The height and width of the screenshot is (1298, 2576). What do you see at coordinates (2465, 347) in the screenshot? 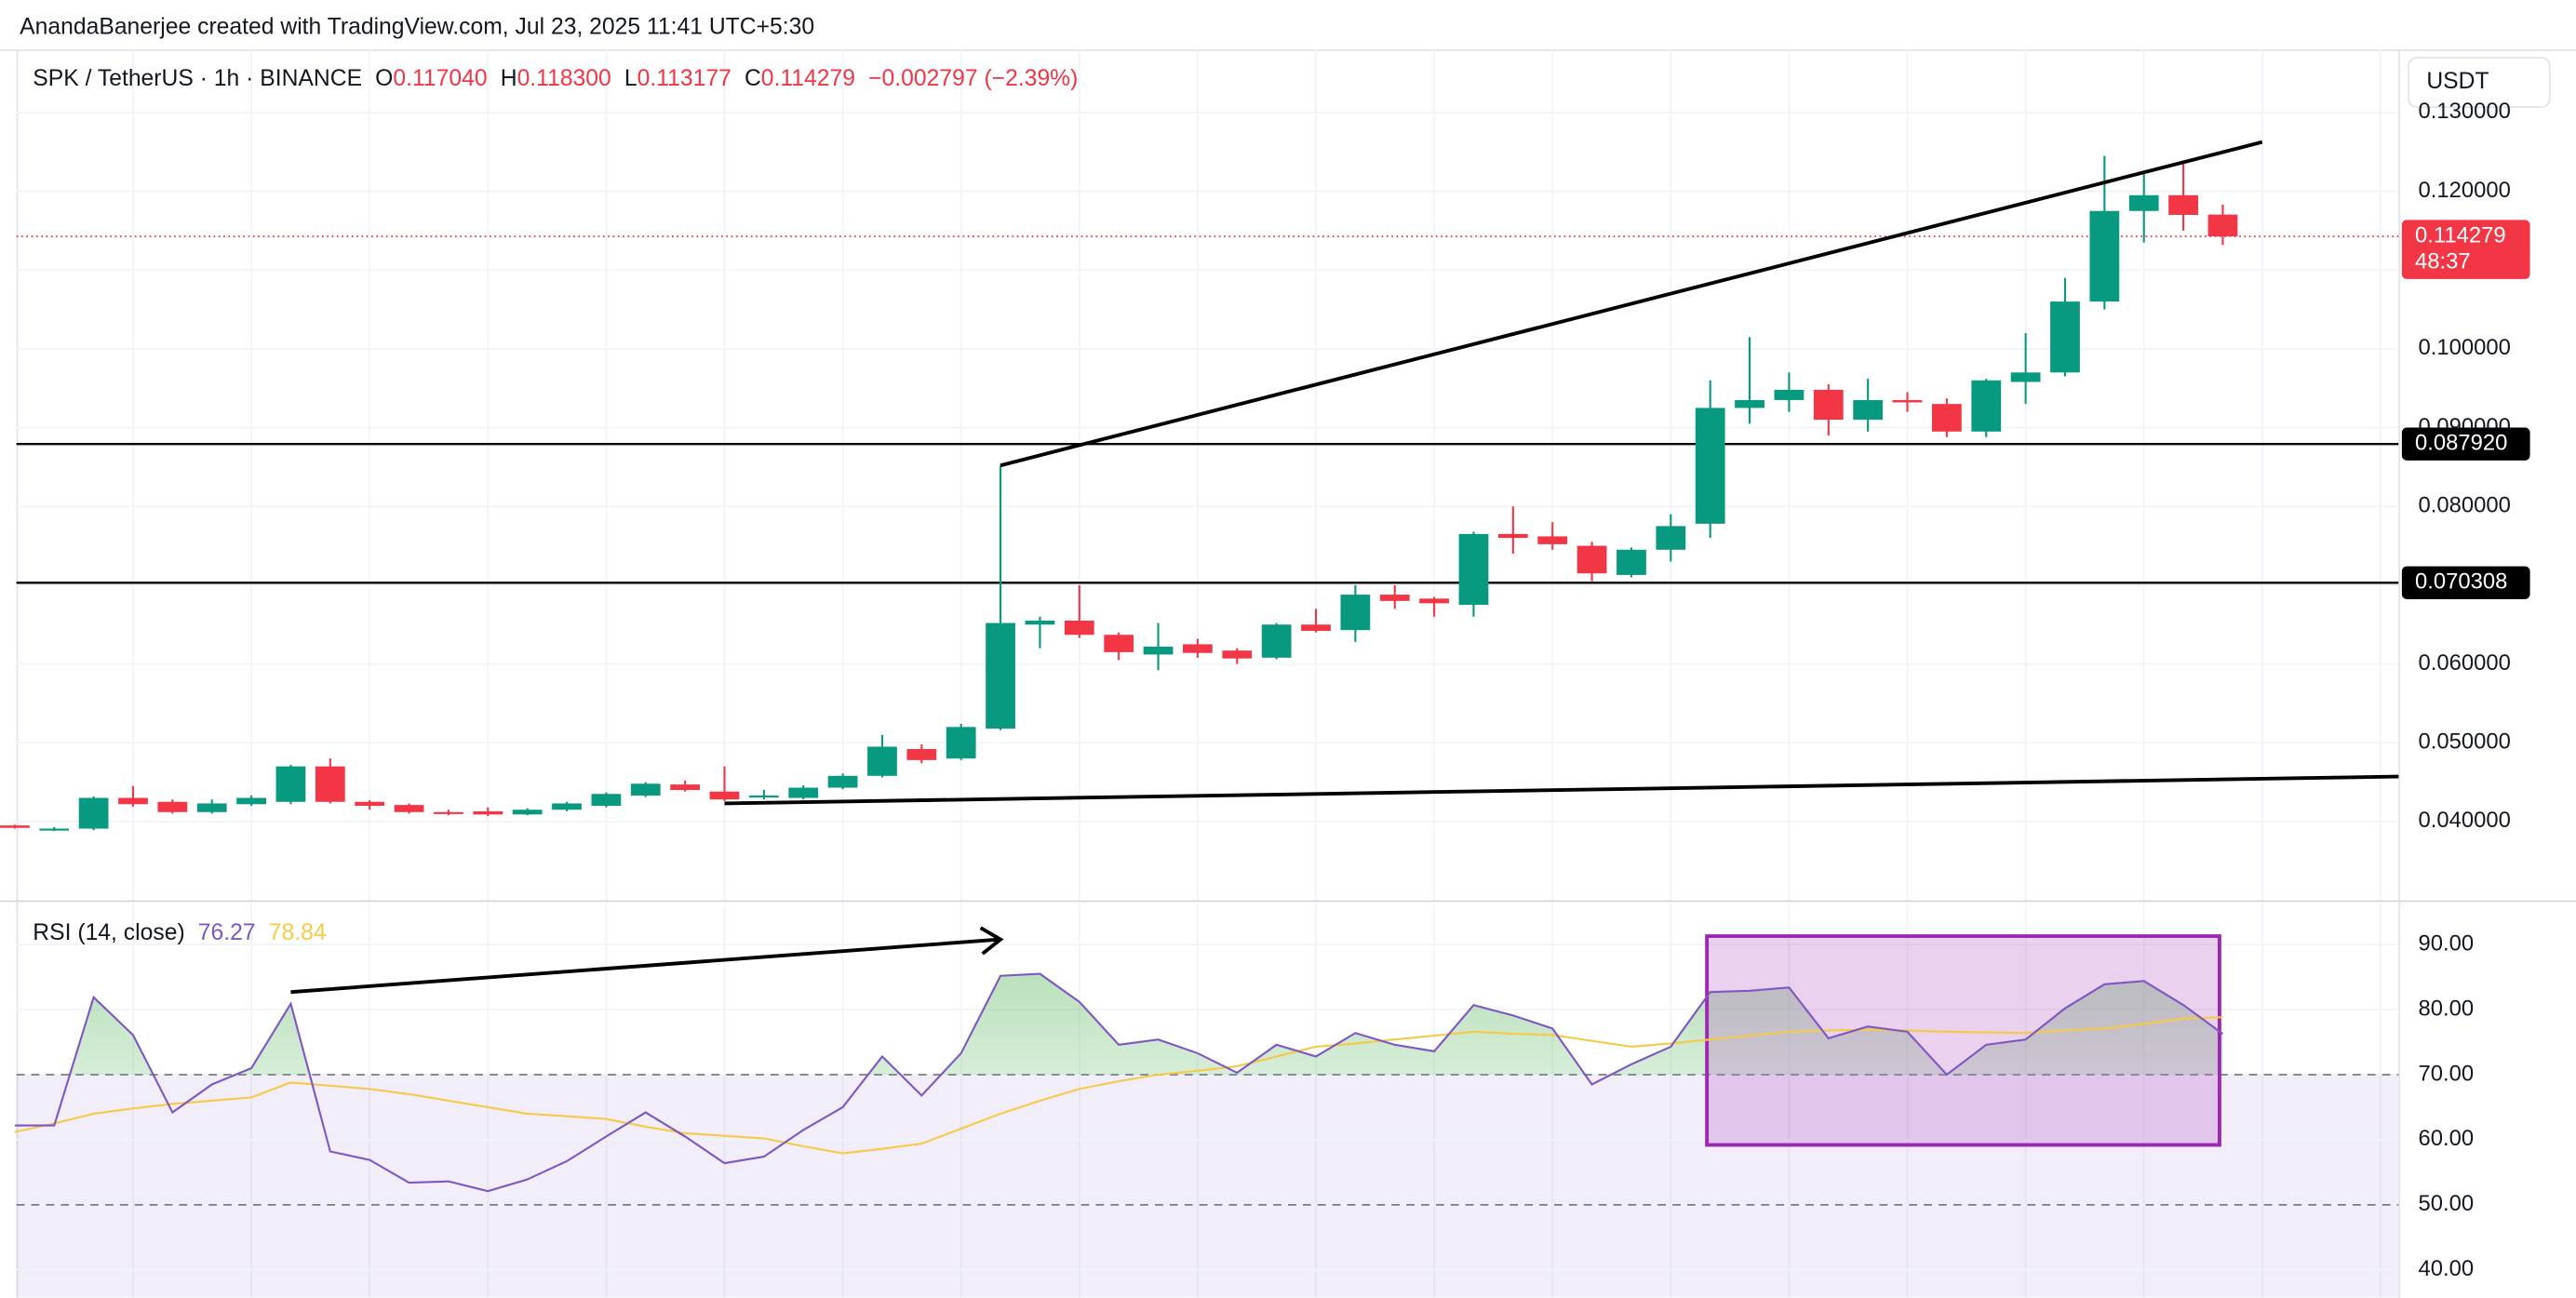
I see `y-tick-label: 0.100000` at bounding box center [2465, 347].